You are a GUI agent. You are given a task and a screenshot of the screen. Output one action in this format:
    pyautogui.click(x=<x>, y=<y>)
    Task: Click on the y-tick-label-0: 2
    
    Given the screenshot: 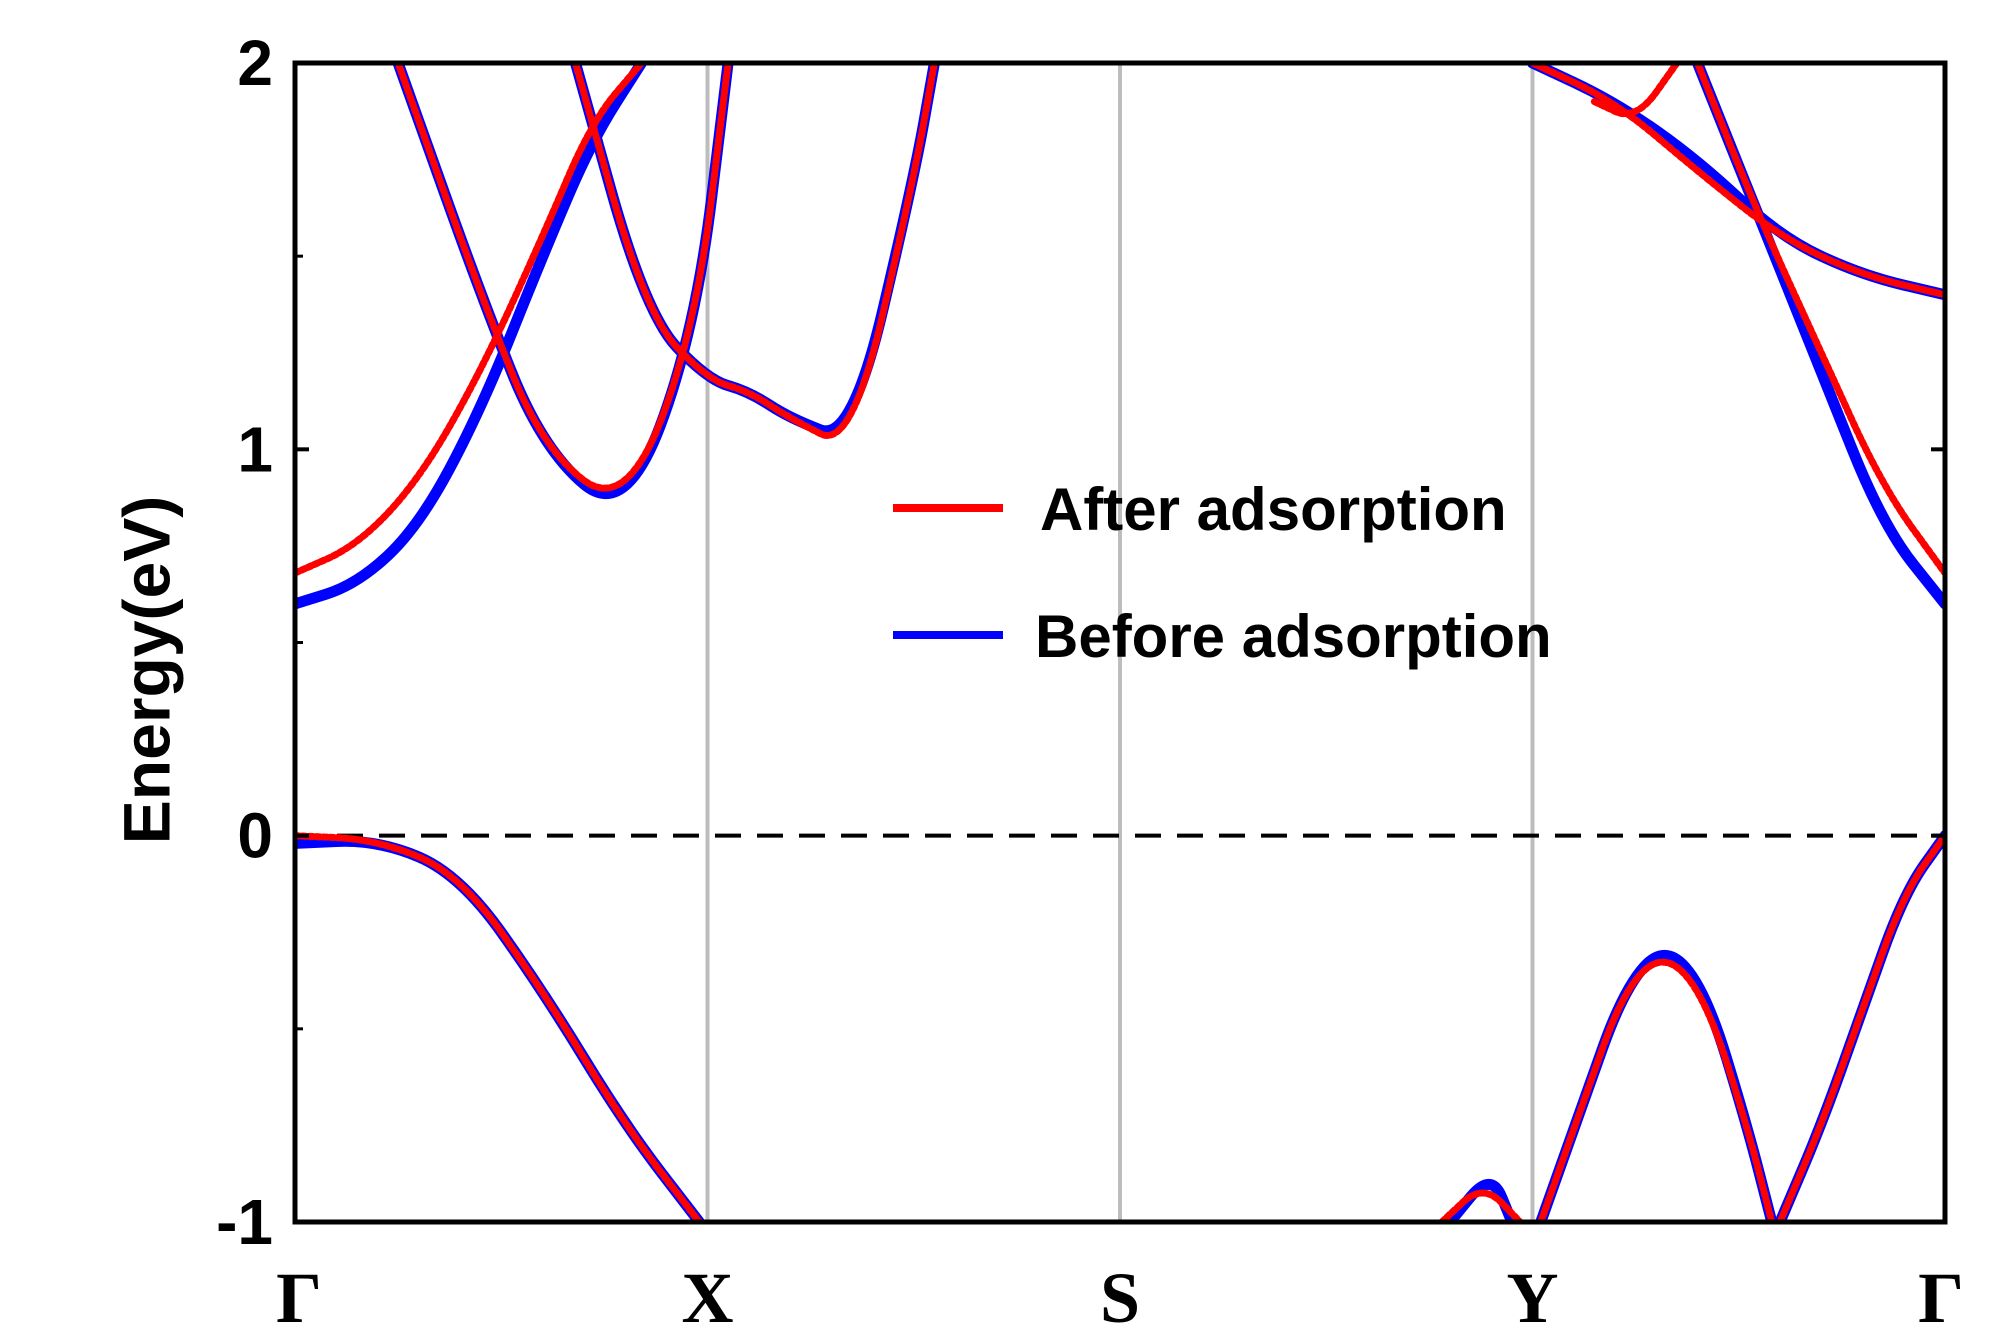 What is the action you would take?
    pyautogui.click(x=255, y=63)
    